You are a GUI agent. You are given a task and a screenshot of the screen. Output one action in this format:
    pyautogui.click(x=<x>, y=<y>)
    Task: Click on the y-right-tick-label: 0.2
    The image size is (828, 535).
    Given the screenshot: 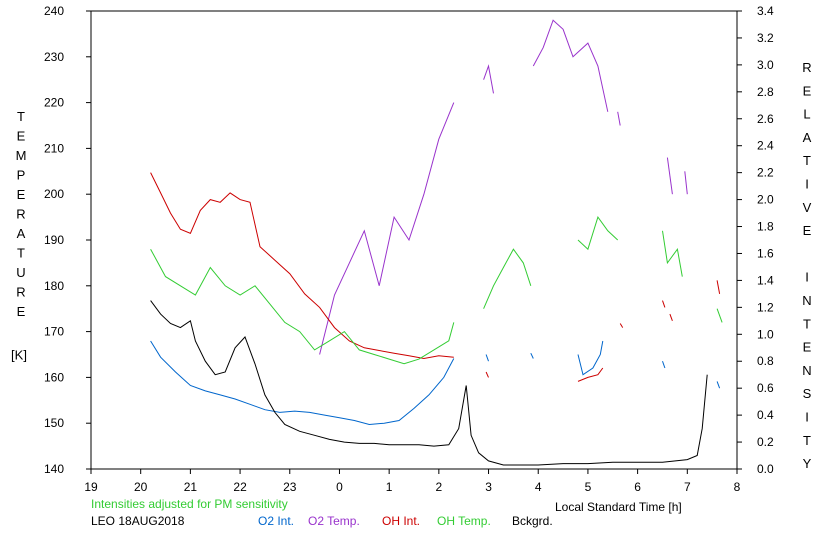 What is the action you would take?
    pyautogui.click(x=765, y=442)
    